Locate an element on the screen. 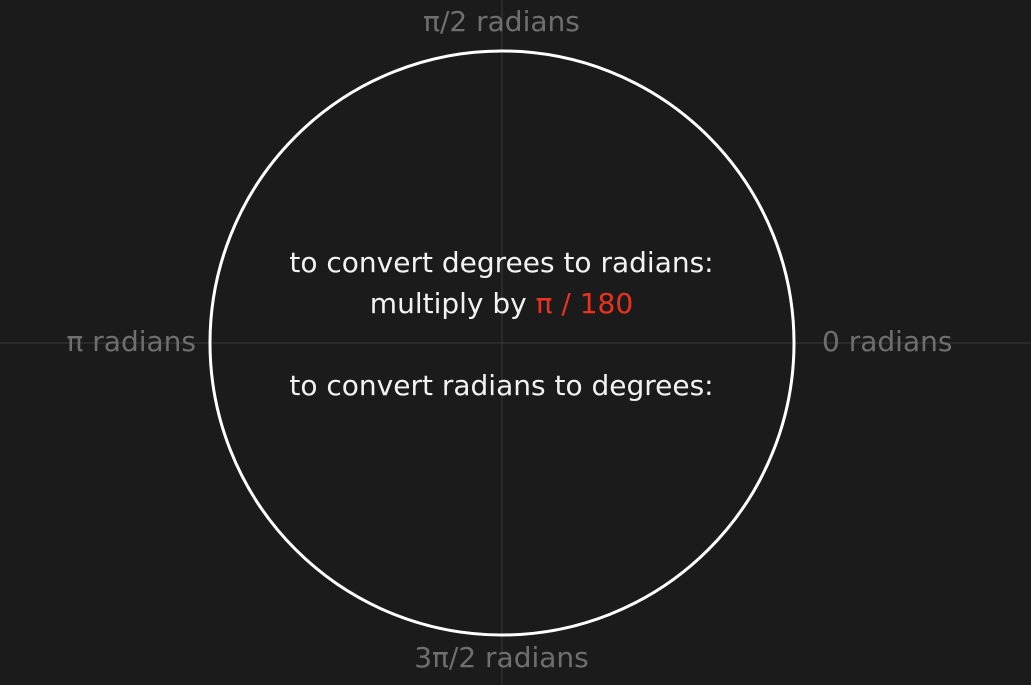 Image resolution: width=1031 pixels, height=685 pixels. label-pi-over-2: π/2 radians is located at coordinates (501, 21).